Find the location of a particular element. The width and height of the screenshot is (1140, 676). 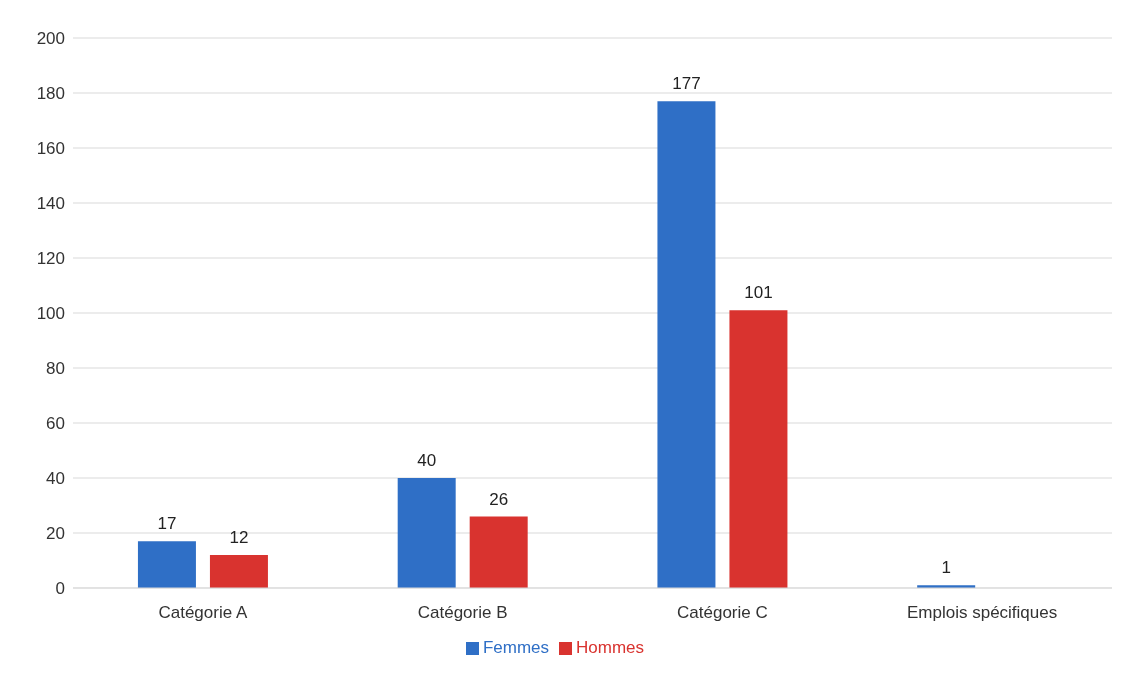

y-tick-label: 80 is located at coordinates (55, 369).